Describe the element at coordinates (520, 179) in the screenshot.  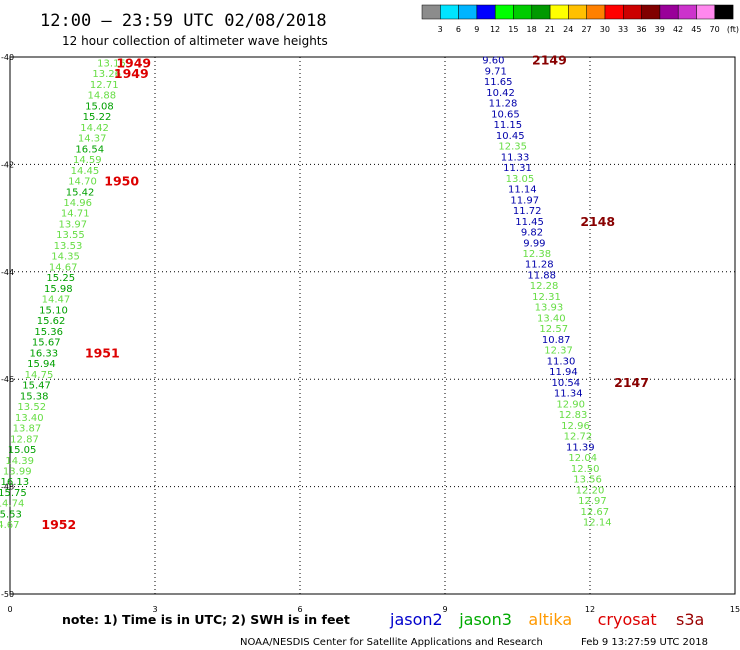
I see `data-point-label: 13.05` at that location.